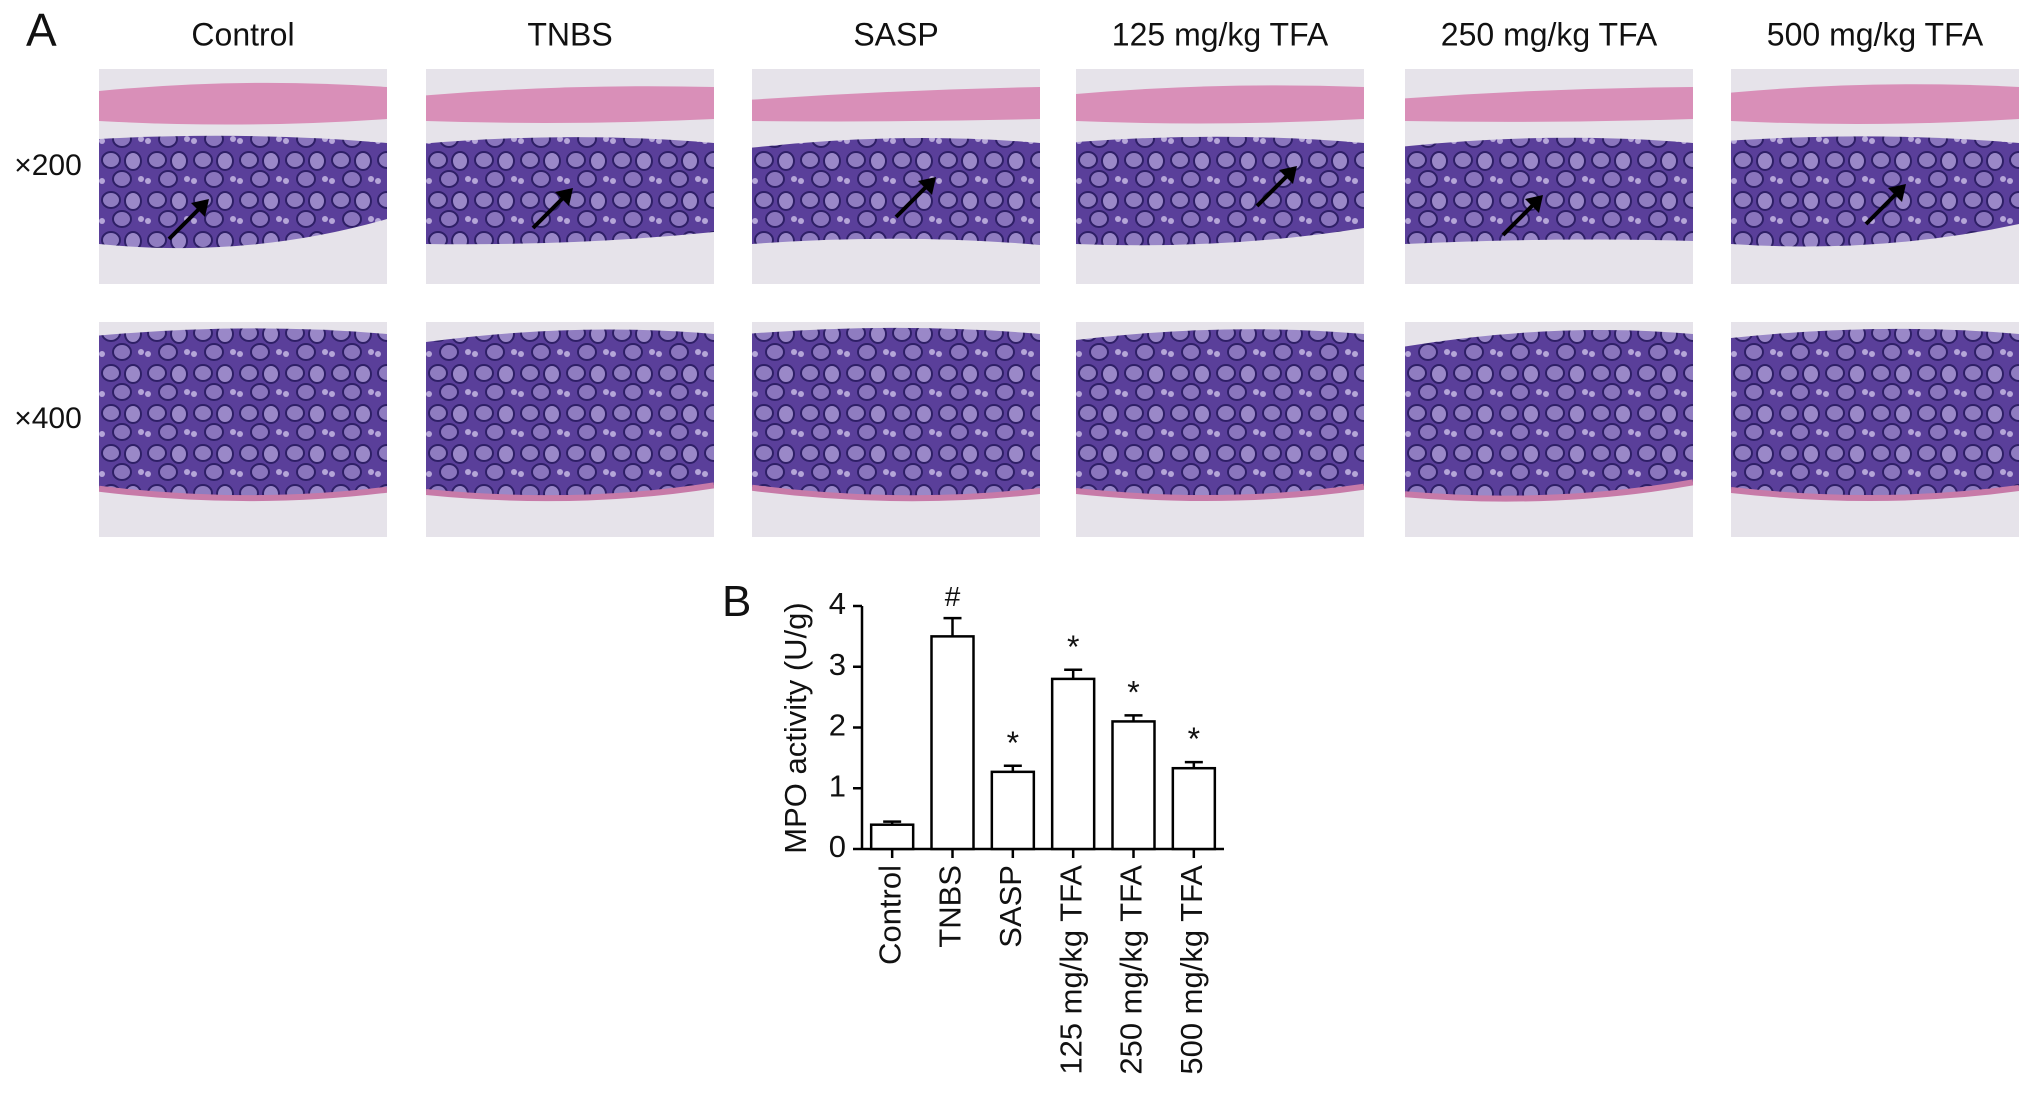 This screenshot has width=2032, height=1112. What do you see at coordinates (1220, 34) in the screenshot?
I see `column-label: 125 mg/kg TFA` at bounding box center [1220, 34].